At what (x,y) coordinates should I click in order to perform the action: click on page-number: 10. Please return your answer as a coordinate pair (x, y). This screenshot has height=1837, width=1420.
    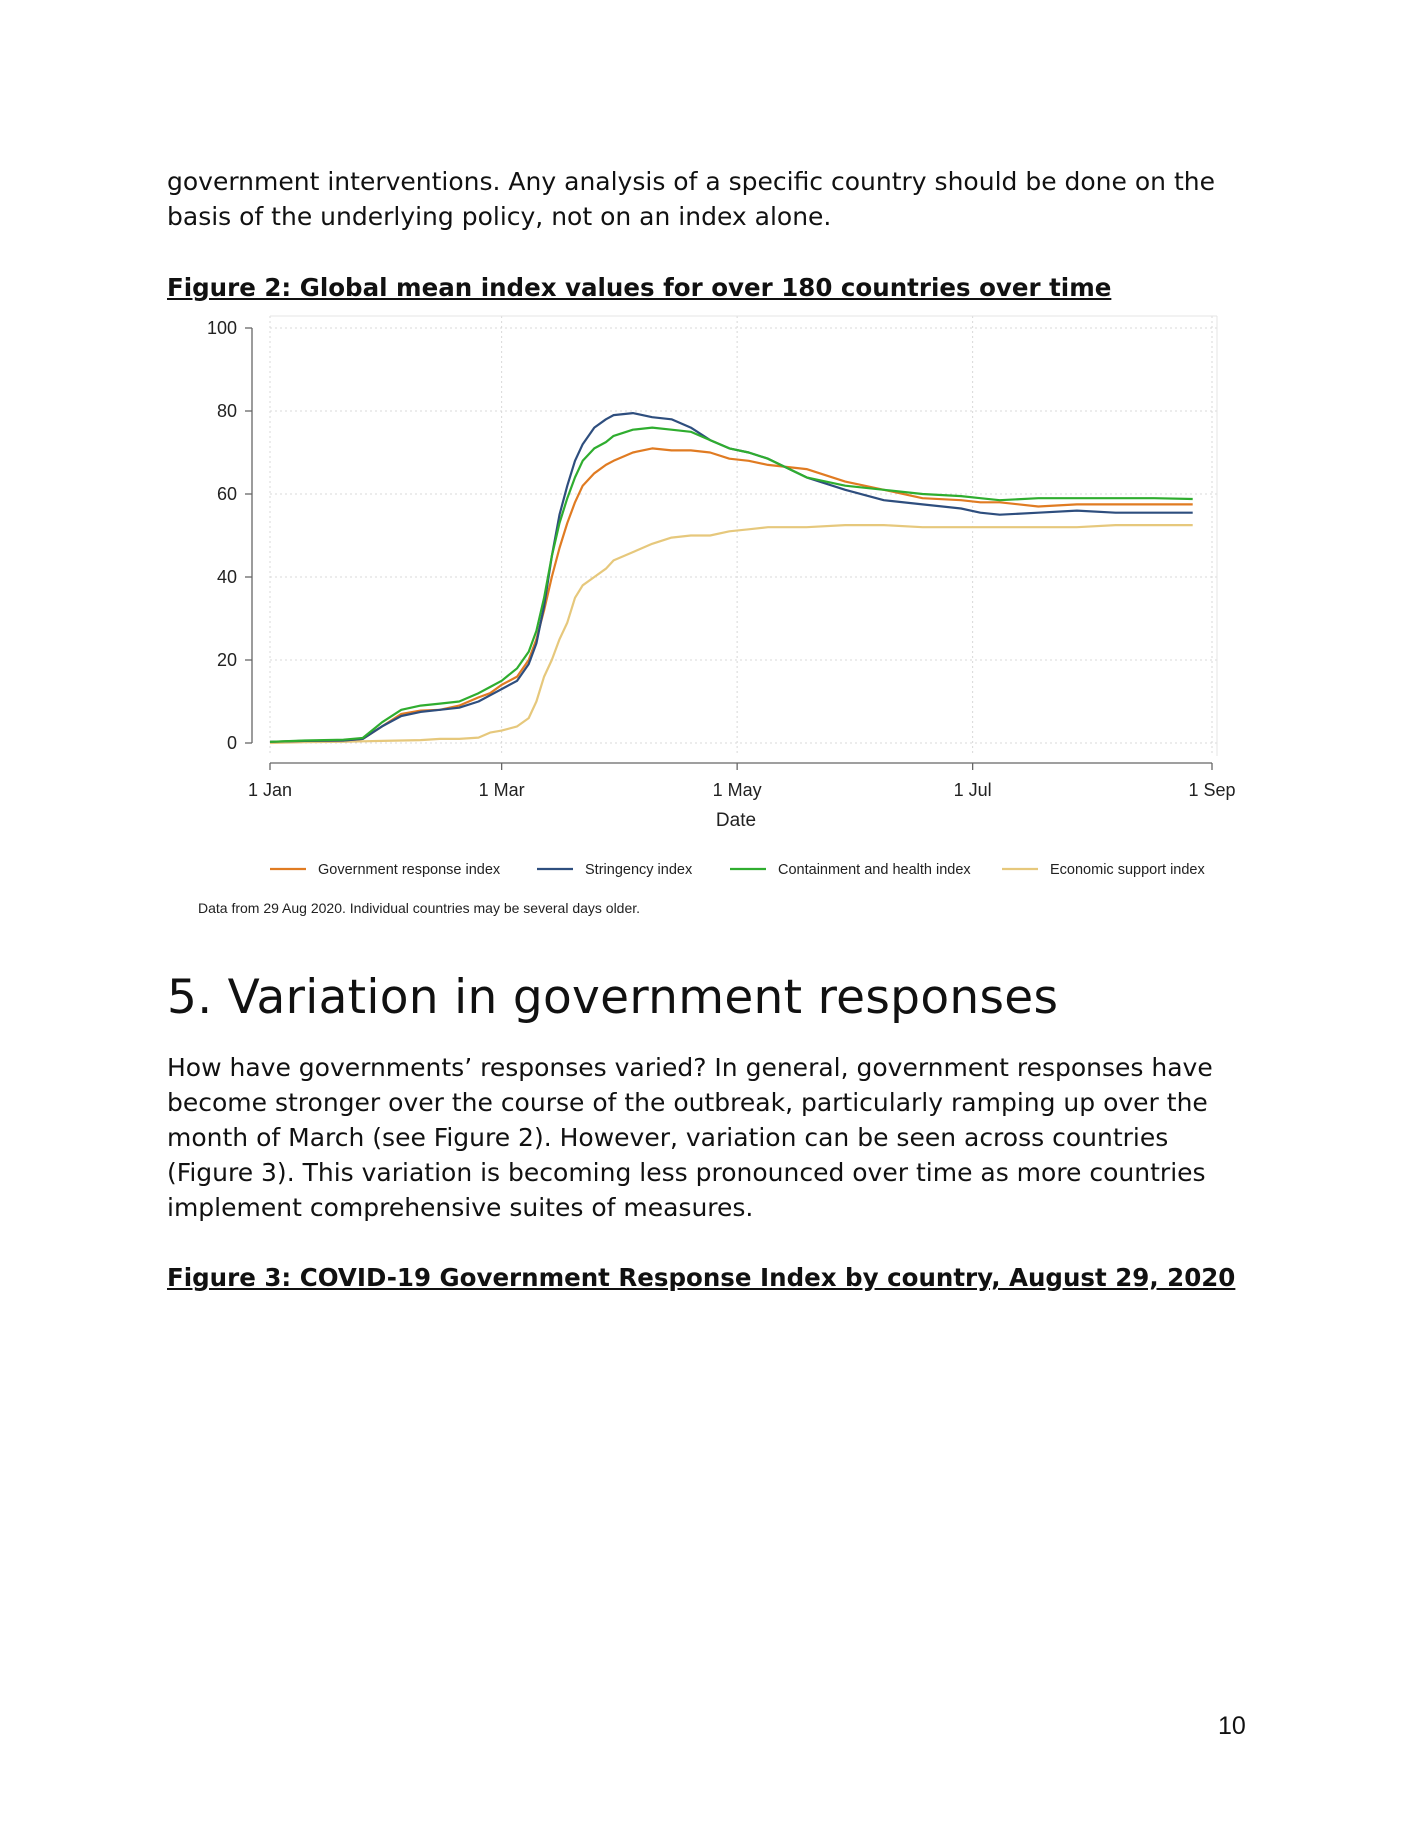
    Looking at the image, I should click on (1232, 1726).